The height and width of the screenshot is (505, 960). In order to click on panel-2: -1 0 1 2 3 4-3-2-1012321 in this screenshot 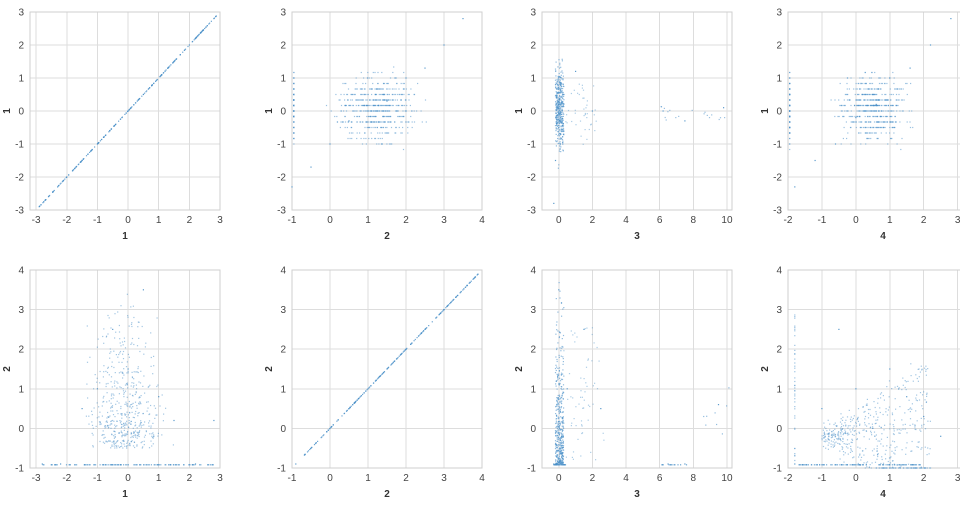, I will do `click(374, 125)`.